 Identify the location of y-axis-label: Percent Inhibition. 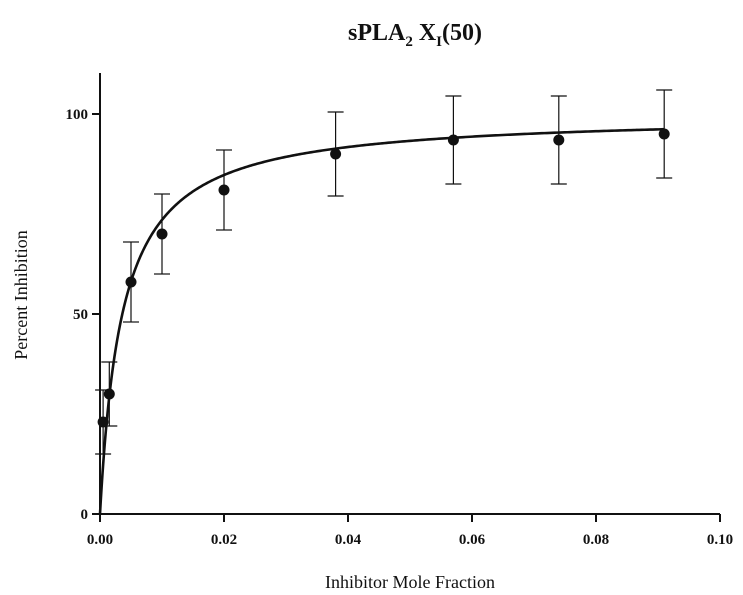
(21, 294).